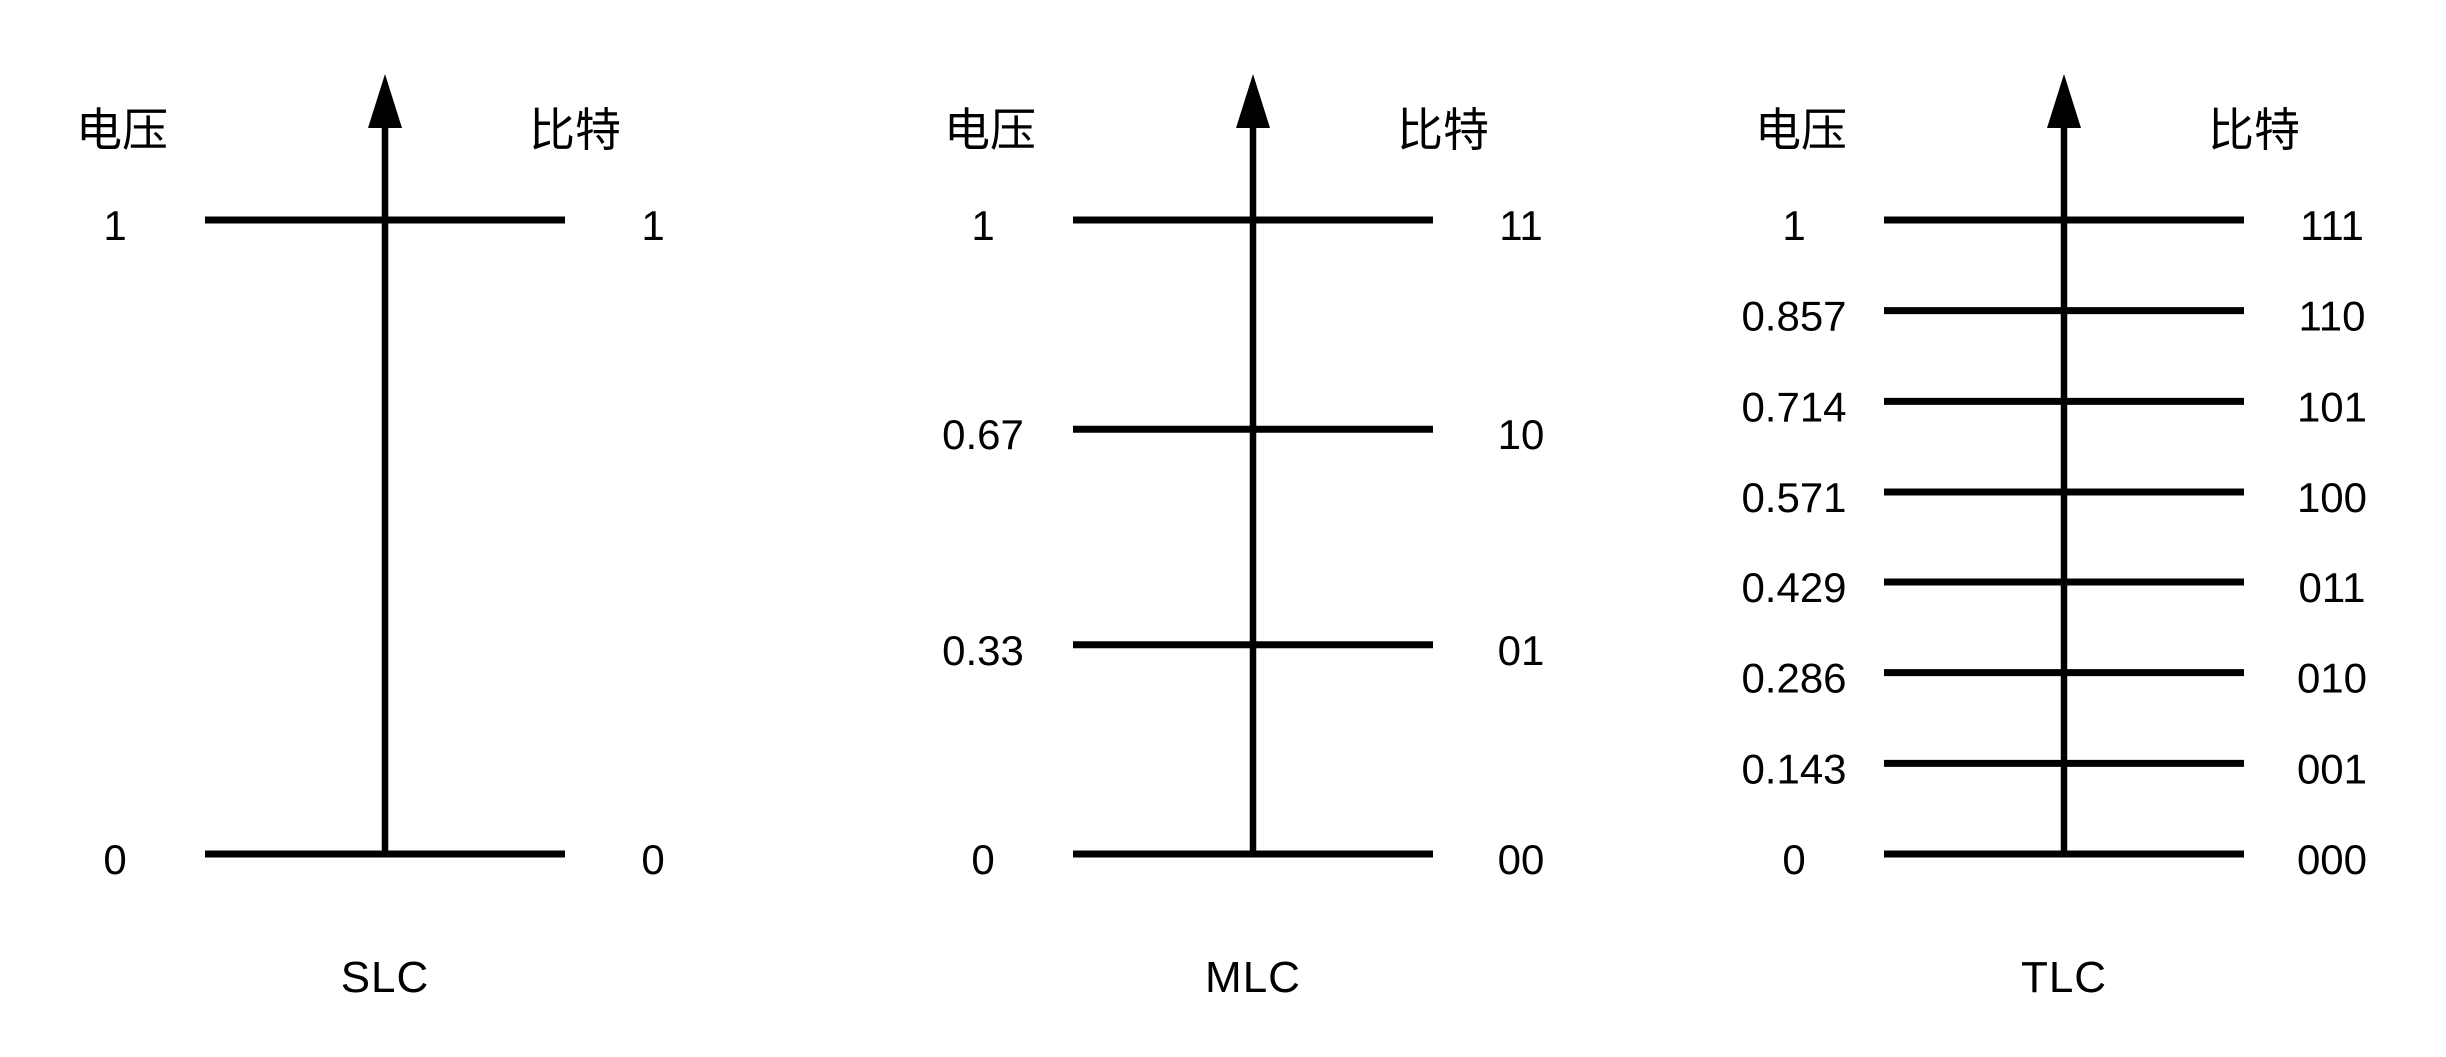 Image resolution: width=2446 pixels, height=1057 pixels. What do you see at coordinates (1521, 650) in the screenshot?
I see `bits-level-label: 01` at bounding box center [1521, 650].